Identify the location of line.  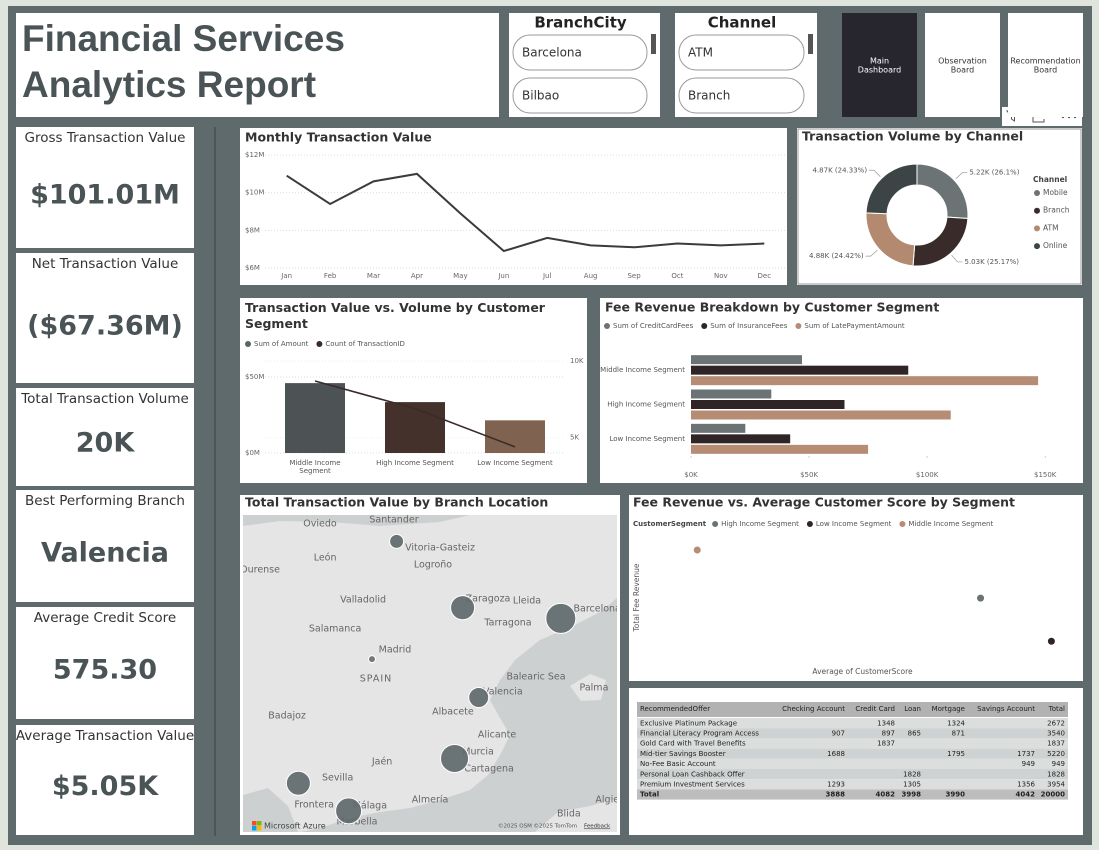
(525, 212).